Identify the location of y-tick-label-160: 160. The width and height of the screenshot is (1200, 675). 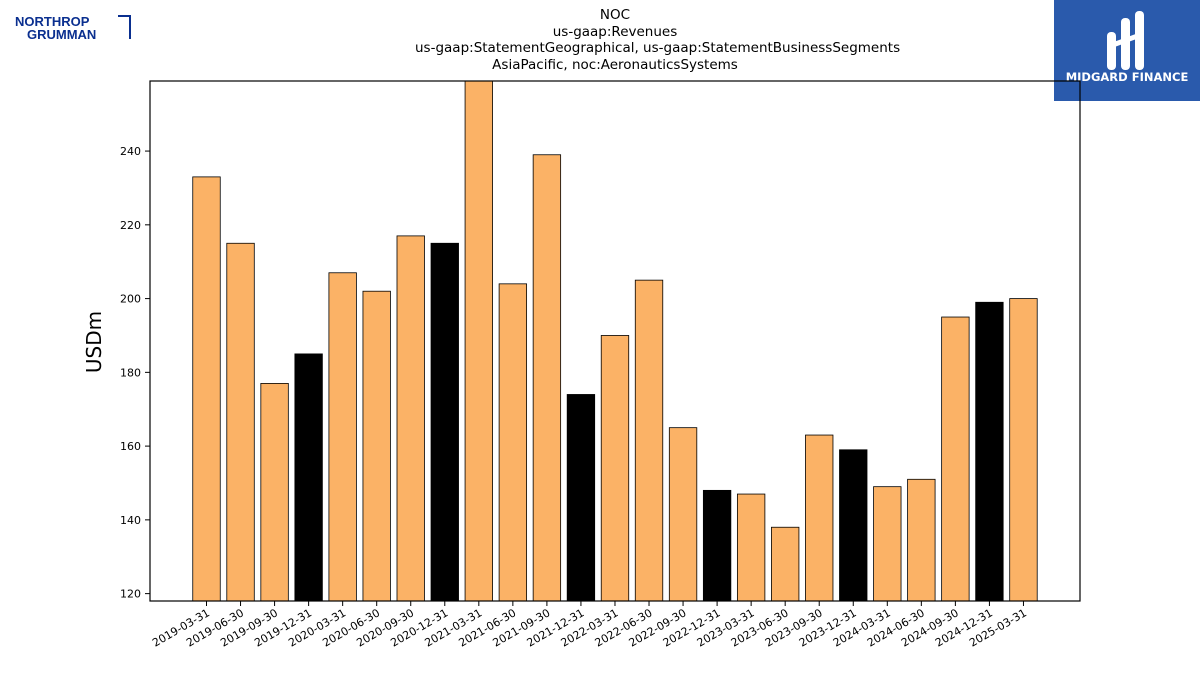
(130, 446).